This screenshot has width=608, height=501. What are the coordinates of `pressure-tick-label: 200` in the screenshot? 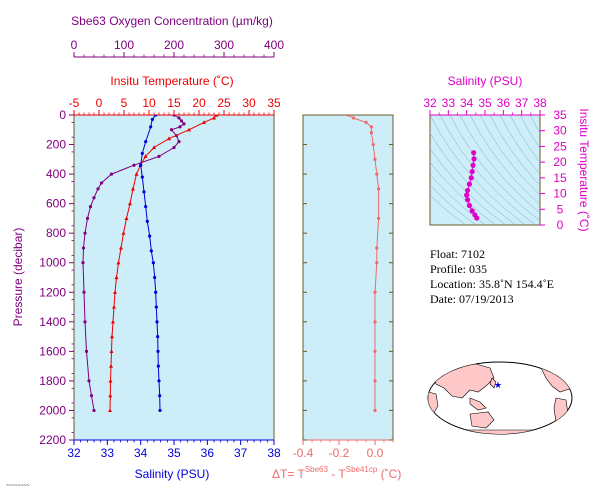 It's located at (56, 145).